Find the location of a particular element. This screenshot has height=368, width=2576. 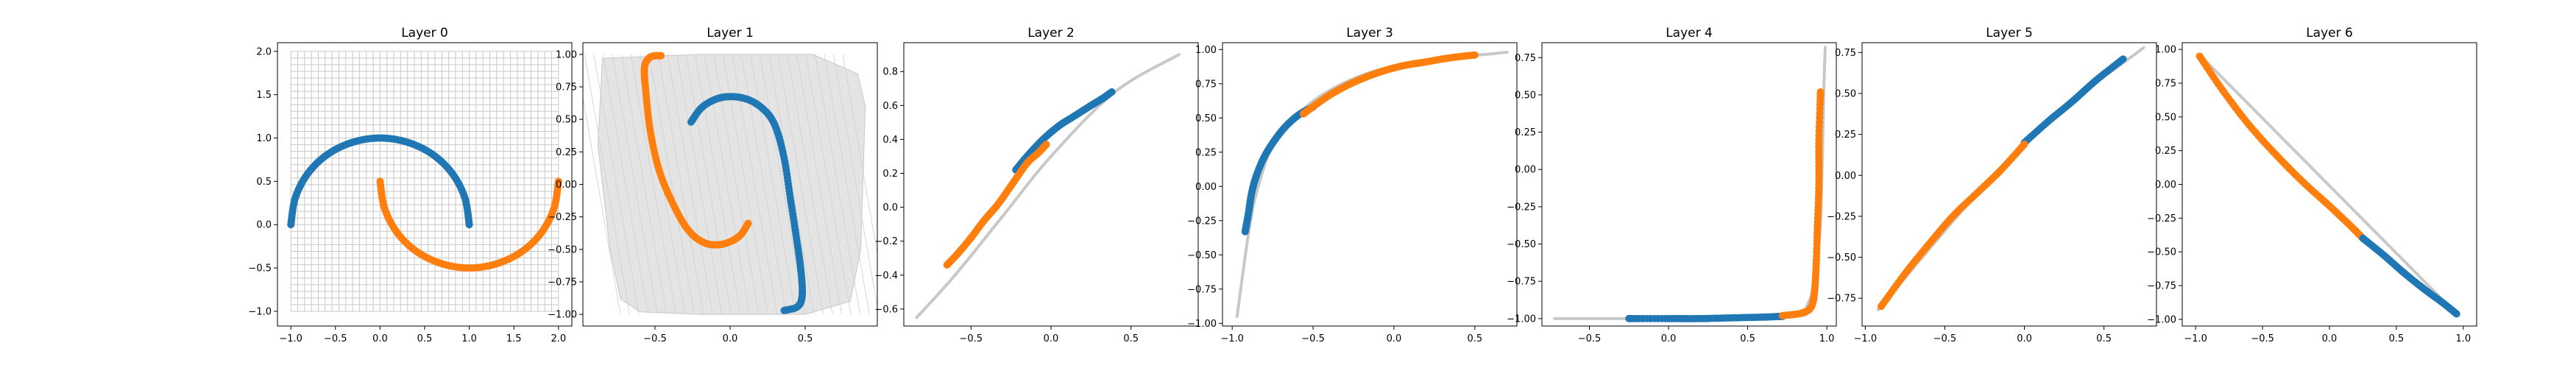

y-tick-label: 1.0 is located at coordinates (264, 138).